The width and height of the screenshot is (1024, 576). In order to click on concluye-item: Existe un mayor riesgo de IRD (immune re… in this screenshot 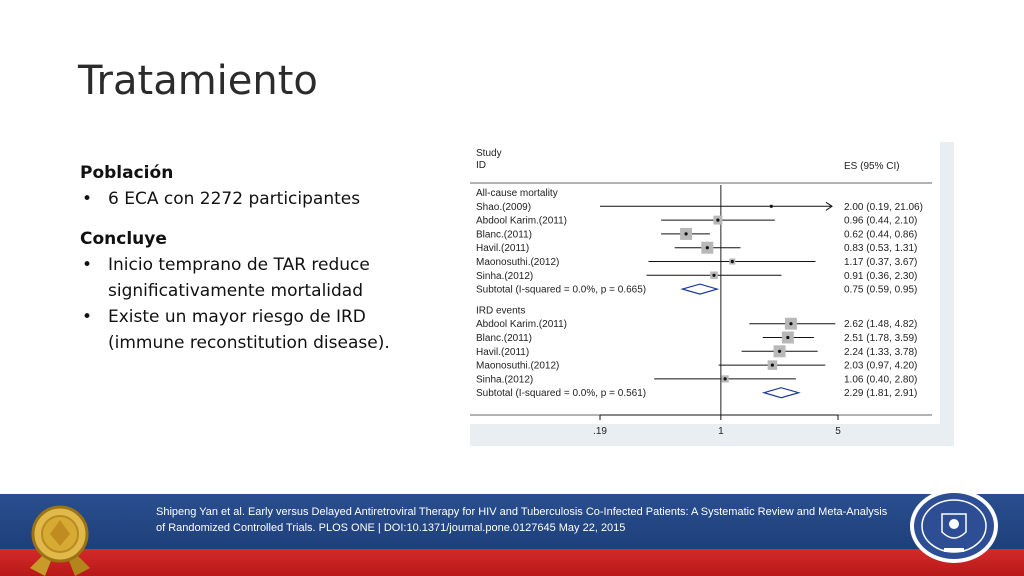, I will do `click(240, 330)`.